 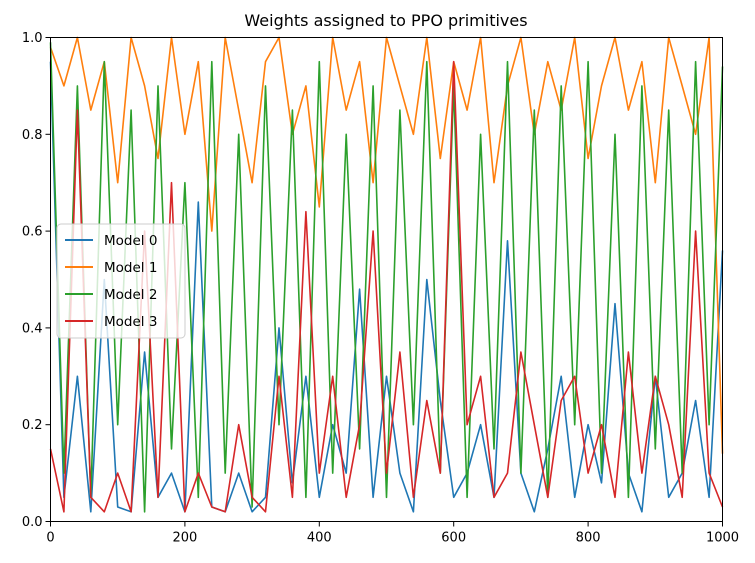 I want to click on y-tick-label: 0.4, so click(x=32, y=328).